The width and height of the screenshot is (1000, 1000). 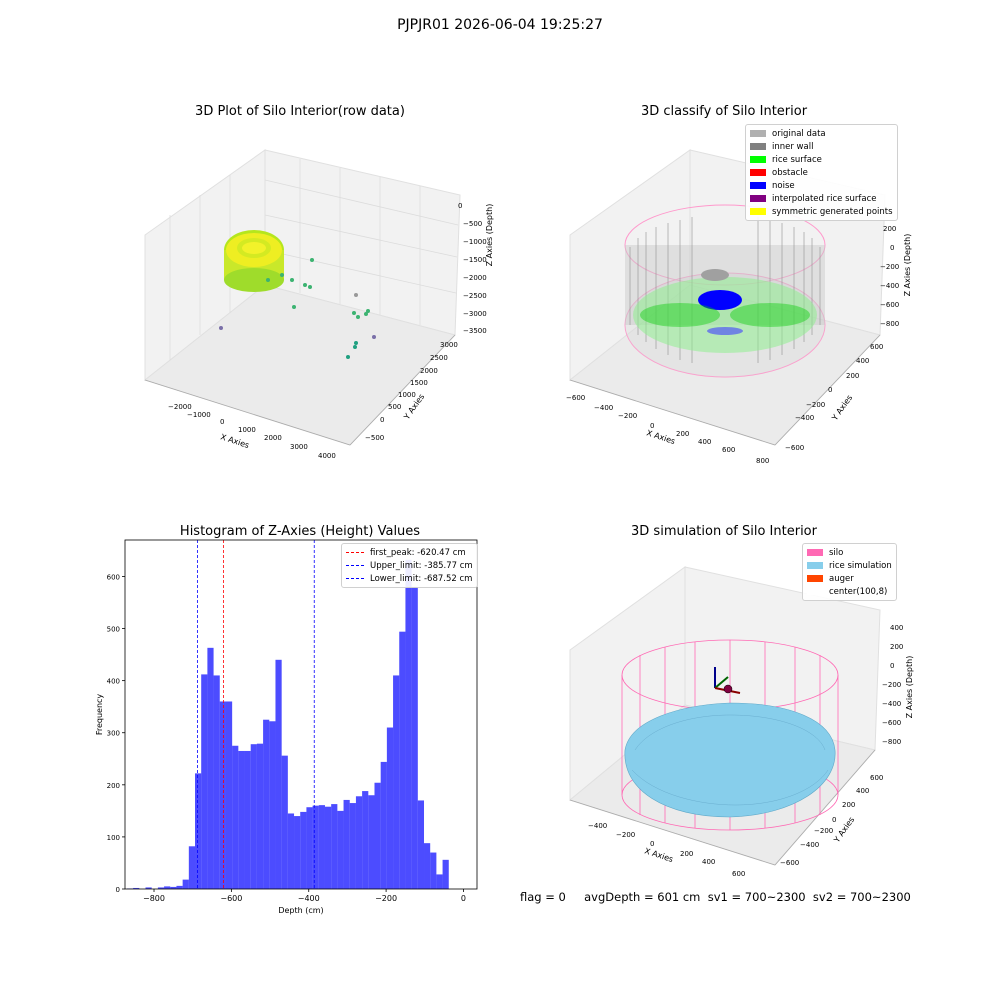 What do you see at coordinates (724, 111) in the screenshot?
I see `classify-plot-title: 3D classify of Silo Interior` at bounding box center [724, 111].